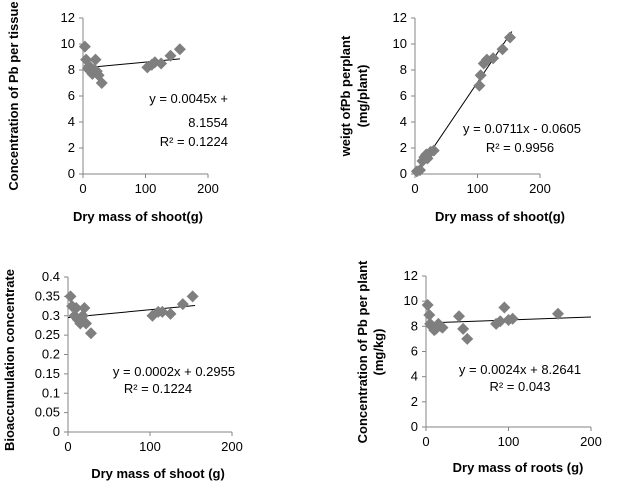 The height and width of the screenshot is (481, 622). What do you see at coordinates (138, 216) in the screenshot?
I see `chart1-x-axis-title: Dry mass of shoot(g)` at bounding box center [138, 216].